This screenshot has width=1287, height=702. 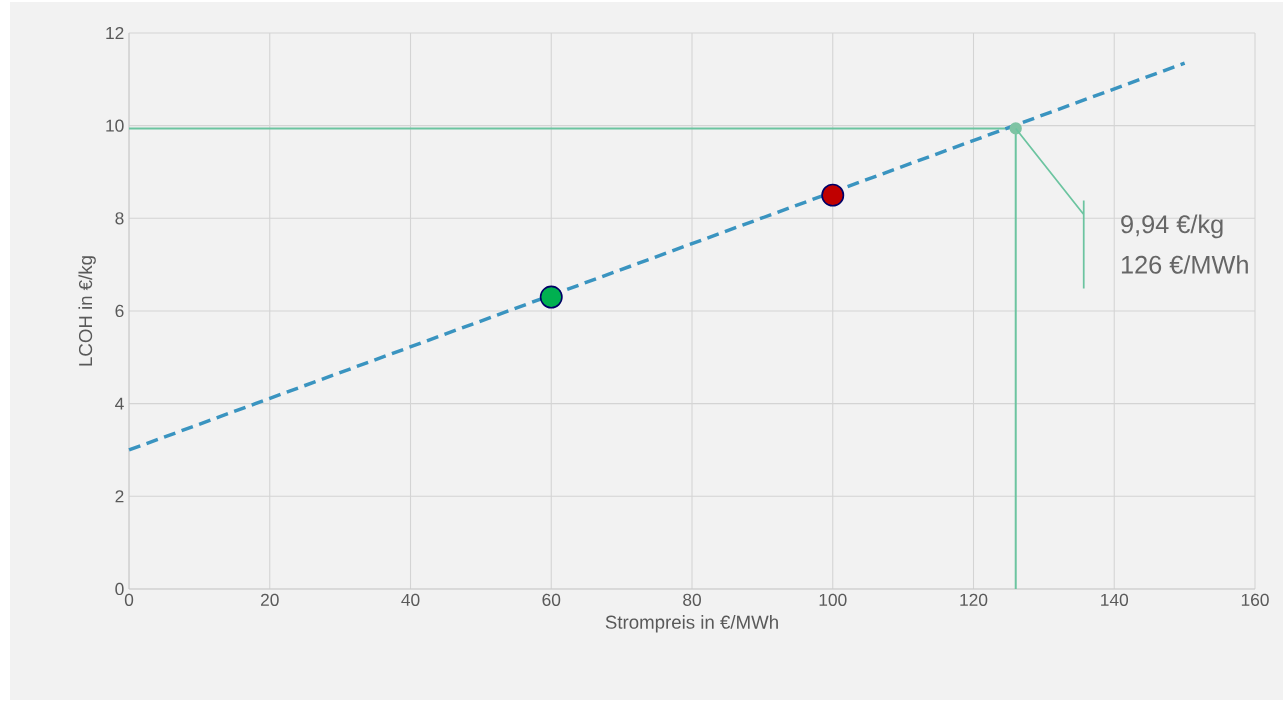 I want to click on x-tick-label: 120, so click(x=974, y=599).